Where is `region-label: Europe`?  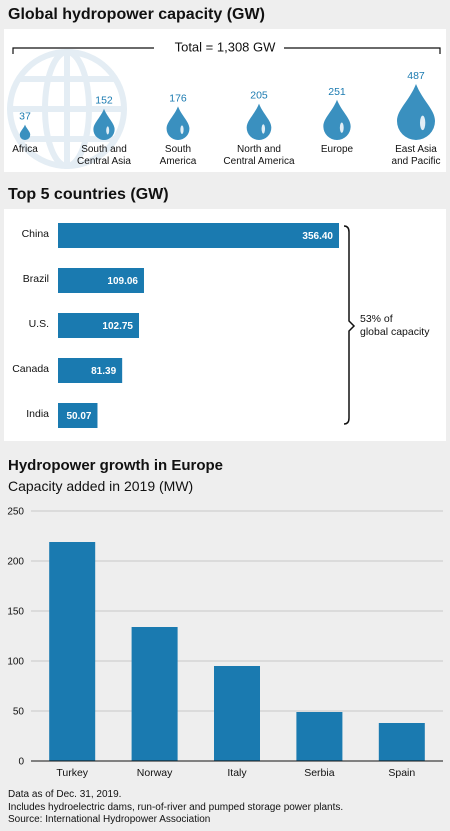
region-label: Europe is located at coordinates (337, 149).